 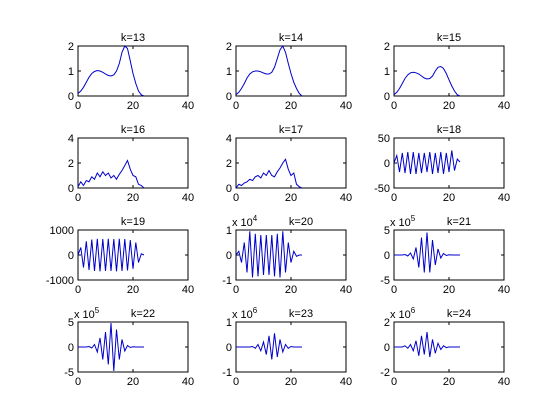 I want to click on subplot-k-14: 0 20 40 0 1 2 k=14, so click(x=289, y=72).